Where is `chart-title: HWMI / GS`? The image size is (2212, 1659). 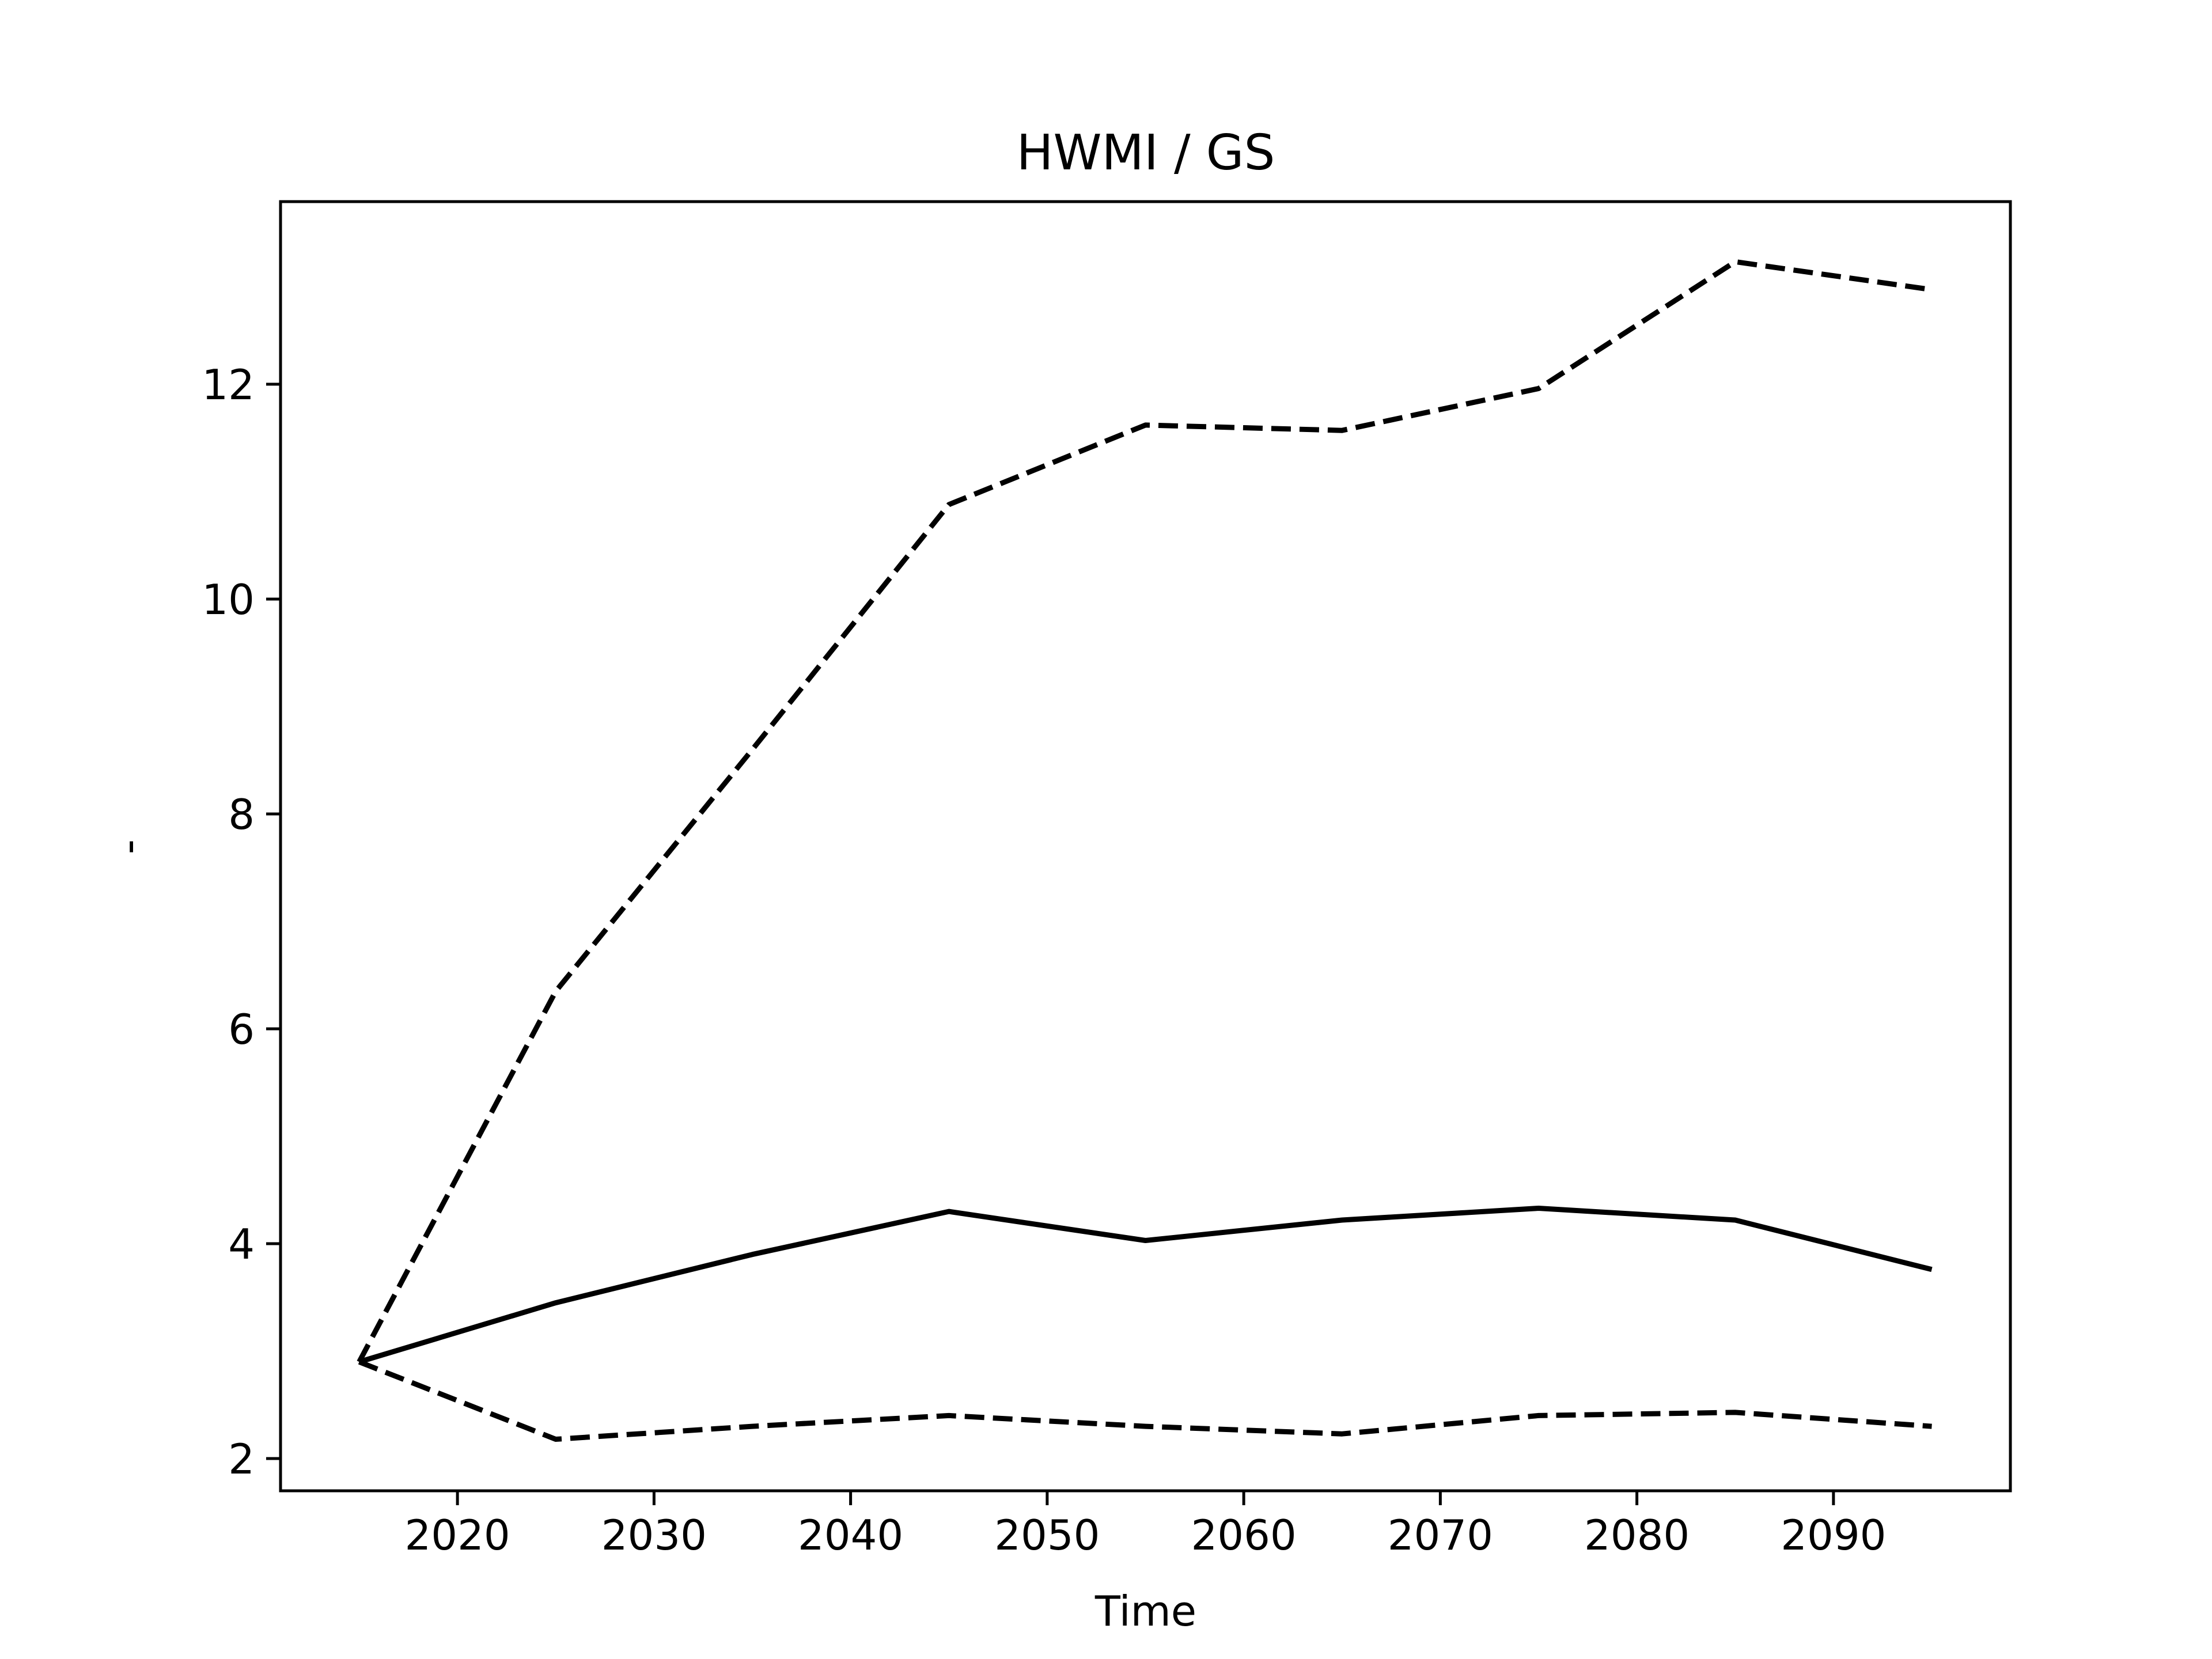
chart-title: HWMI / GS is located at coordinates (1146, 152).